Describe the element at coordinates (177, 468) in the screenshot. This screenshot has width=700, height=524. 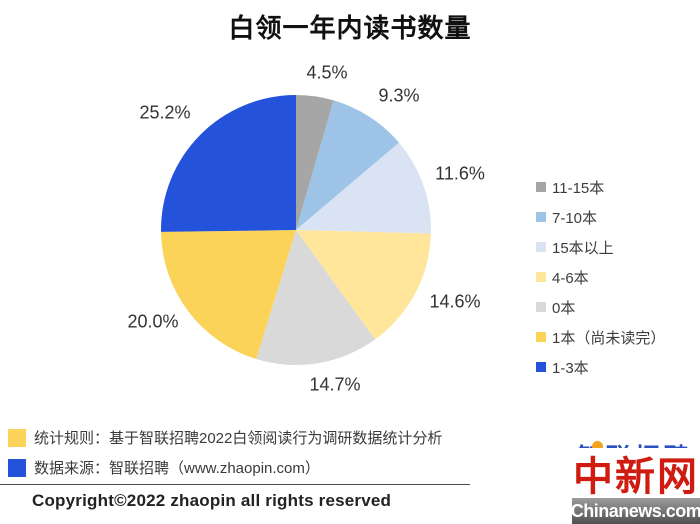
I see `footer-note-source-text: 数据来源：智联招聘（www.zhaopin.com）` at that location.